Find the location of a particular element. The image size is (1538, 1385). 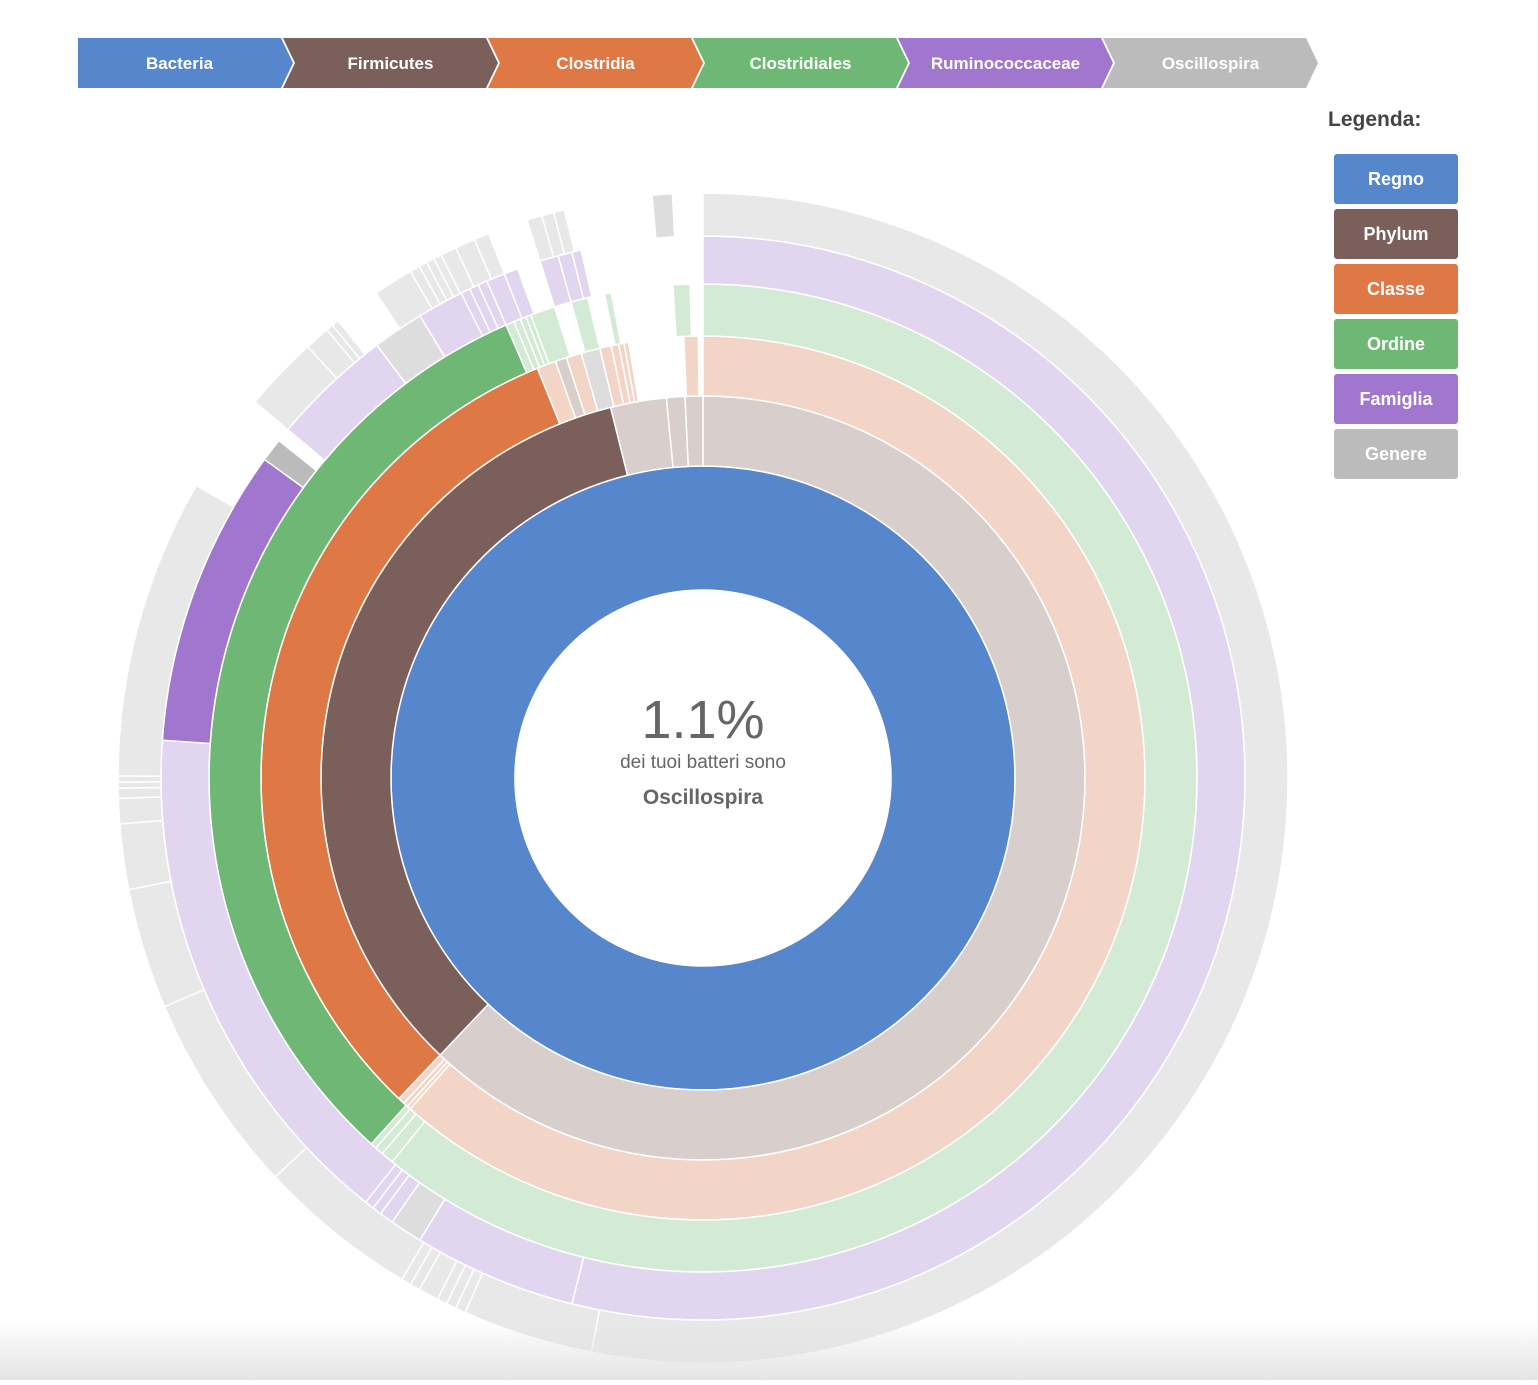

legend-item-genere: Genere is located at coordinates (1396, 454).